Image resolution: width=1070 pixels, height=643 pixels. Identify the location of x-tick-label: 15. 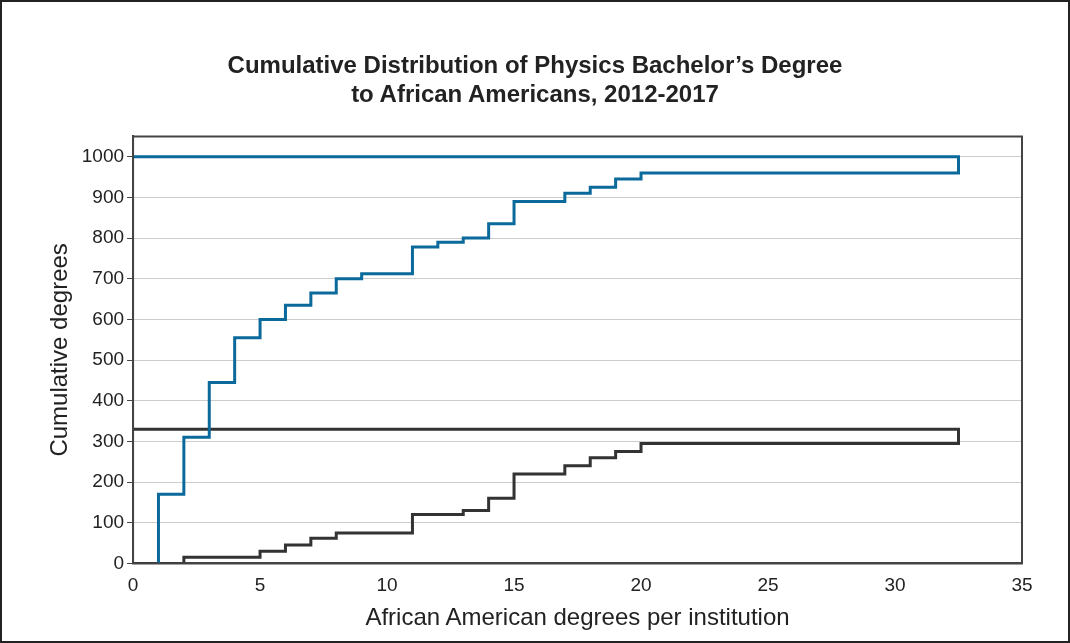
(514, 585).